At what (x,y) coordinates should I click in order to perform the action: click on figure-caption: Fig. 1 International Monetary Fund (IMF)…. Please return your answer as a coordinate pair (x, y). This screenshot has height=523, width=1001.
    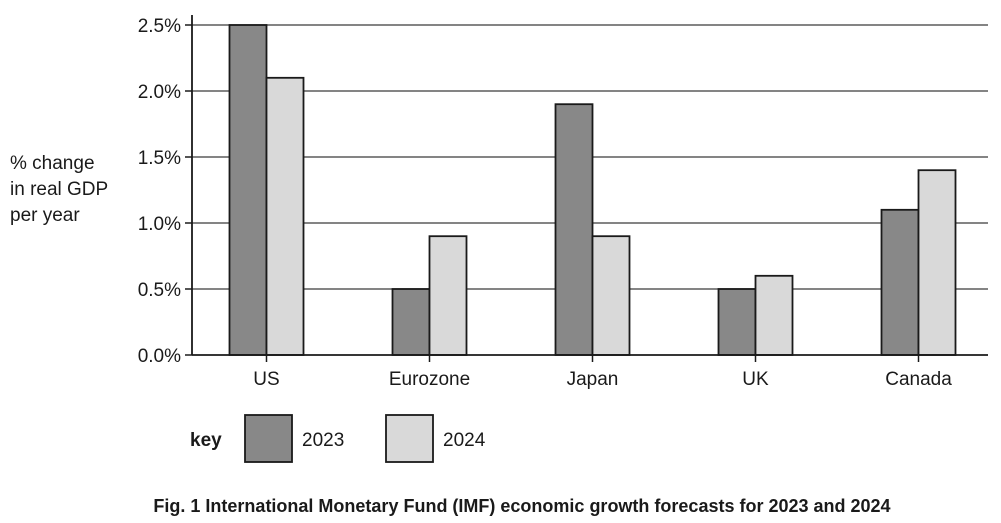
    Looking at the image, I should click on (521, 506).